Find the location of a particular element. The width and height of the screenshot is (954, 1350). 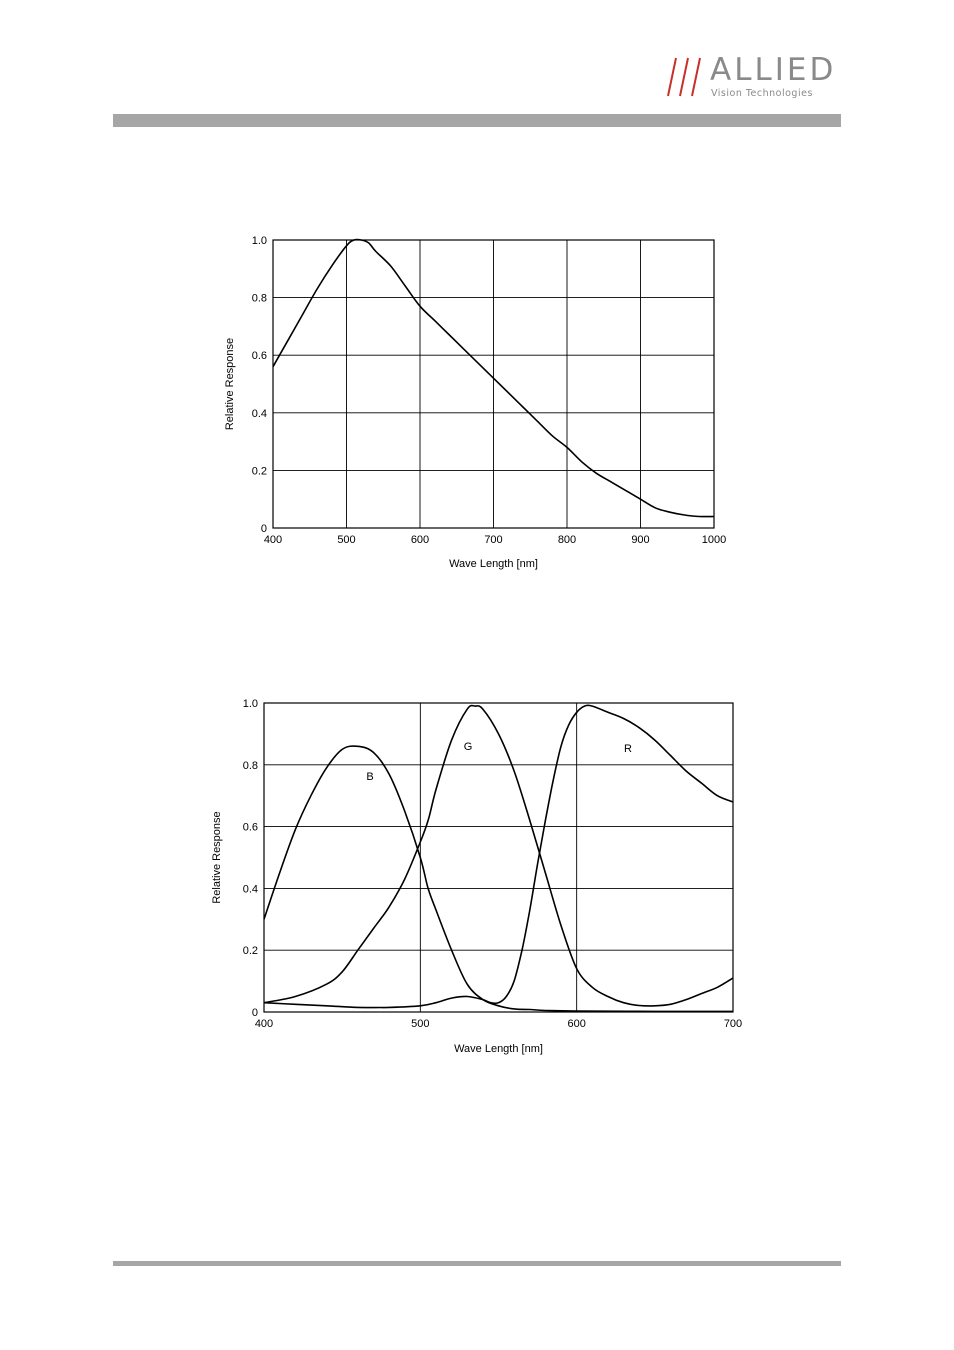

x-tick-label: 800 is located at coordinates (567, 540).